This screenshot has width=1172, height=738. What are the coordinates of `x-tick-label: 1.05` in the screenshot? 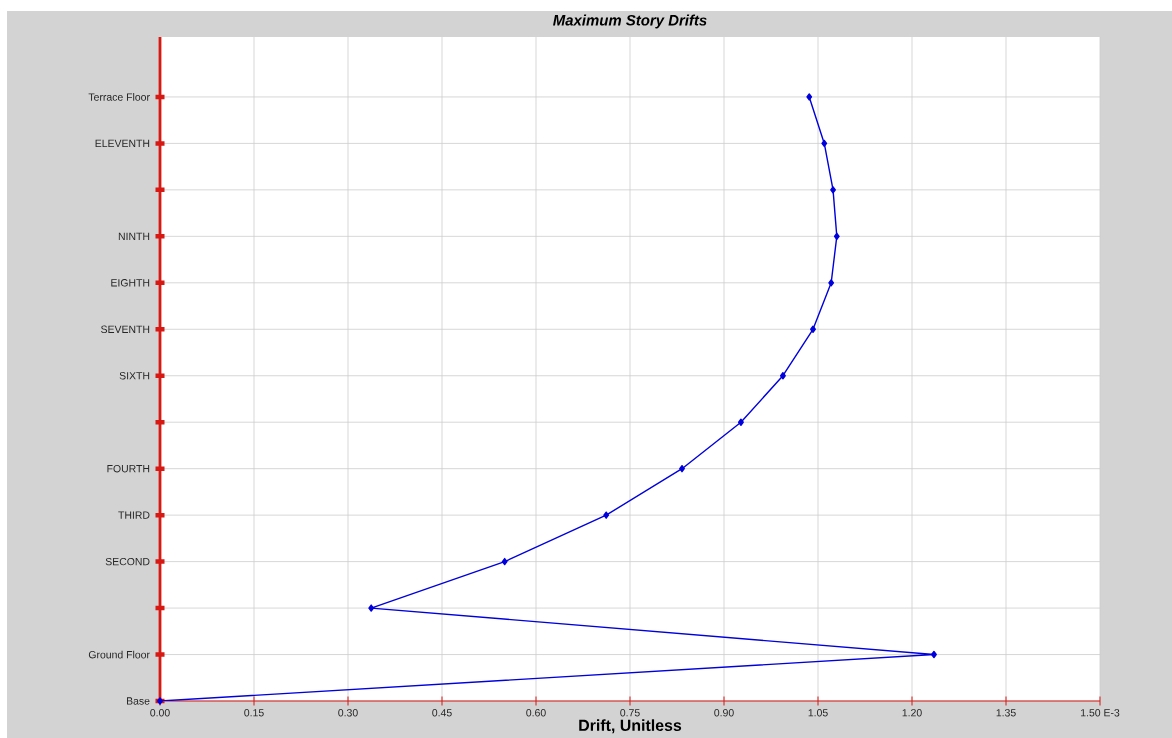 It's located at (818, 713).